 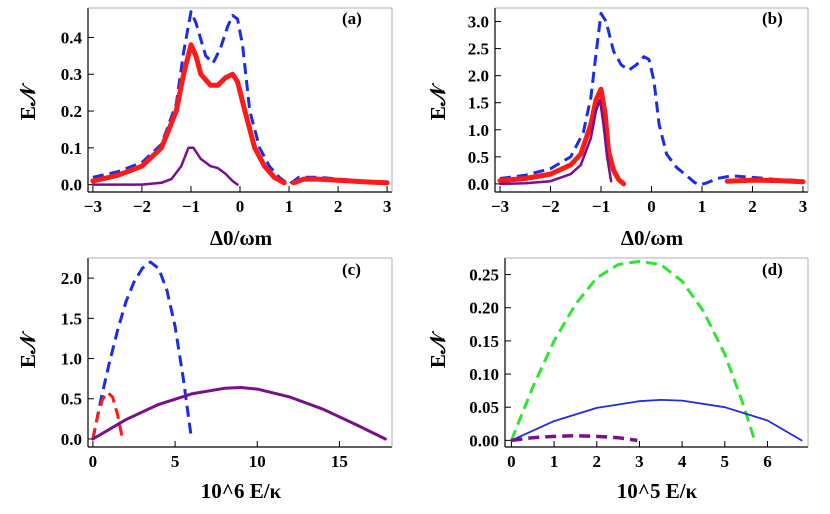 What do you see at coordinates (772, 18) in the screenshot?
I see `panel-label: (b)` at bounding box center [772, 18].